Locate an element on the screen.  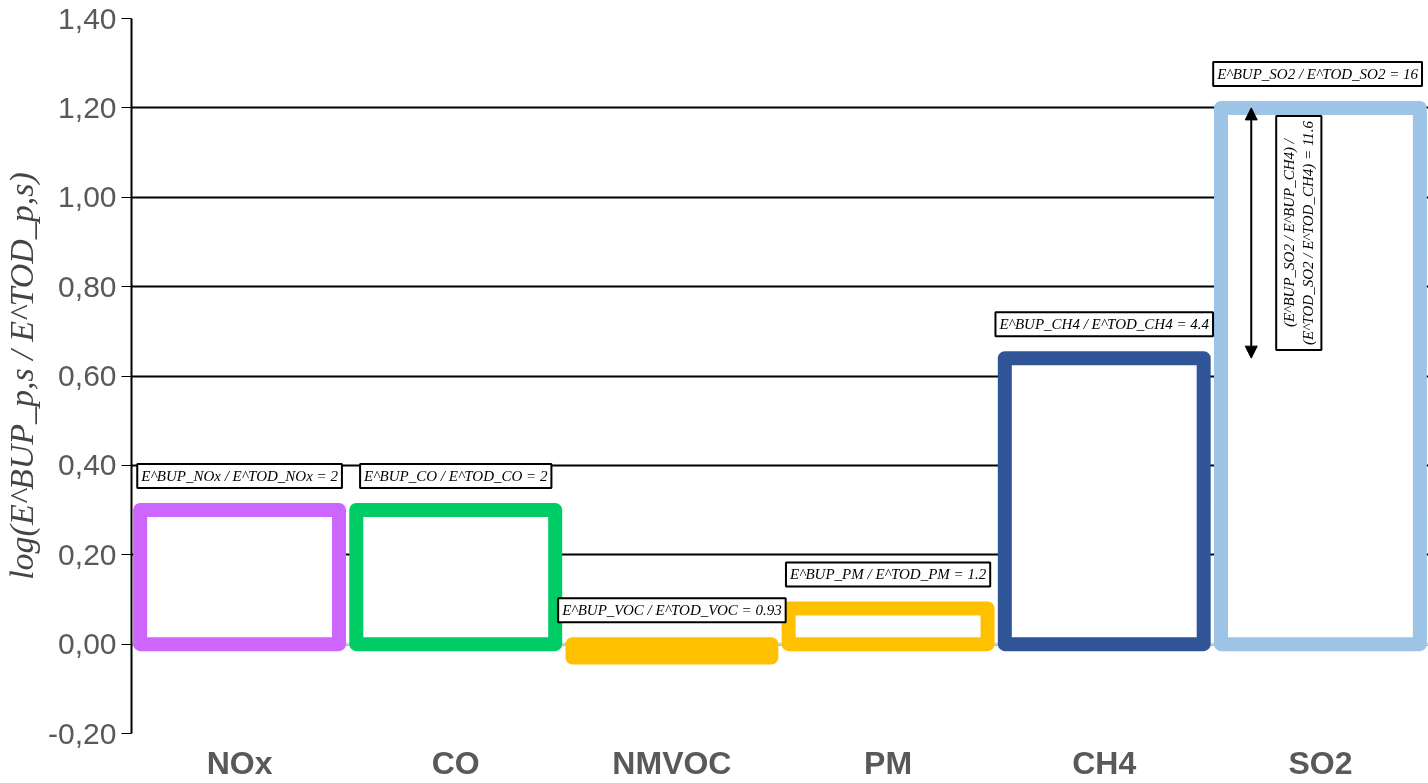
y-tick-label: 0,80 is located at coordinates (87, 286).